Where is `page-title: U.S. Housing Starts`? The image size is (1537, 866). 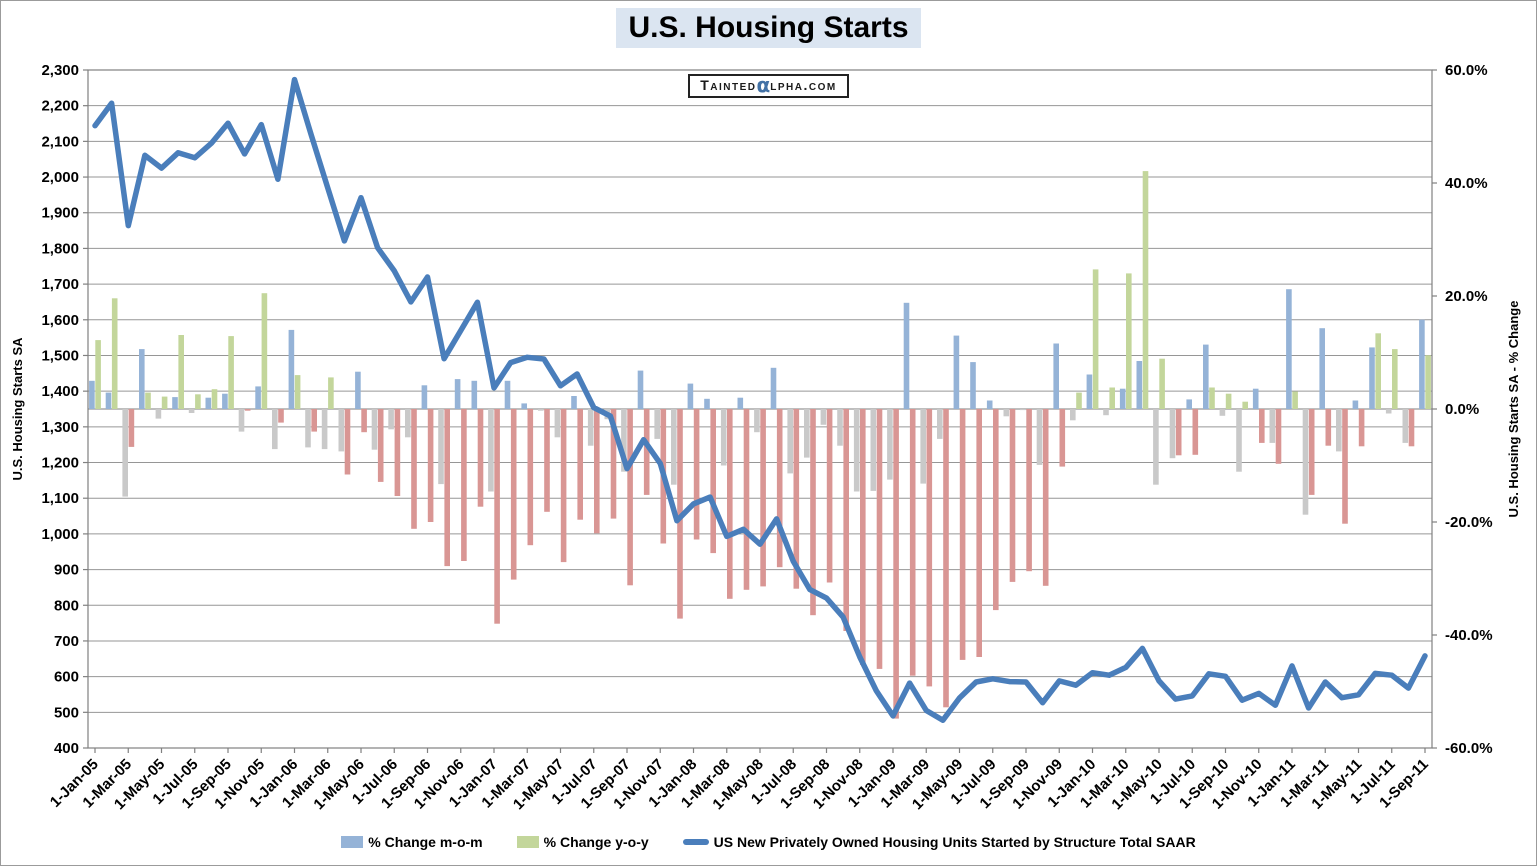
page-title: U.S. Housing Starts is located at coordinates (768, 28).